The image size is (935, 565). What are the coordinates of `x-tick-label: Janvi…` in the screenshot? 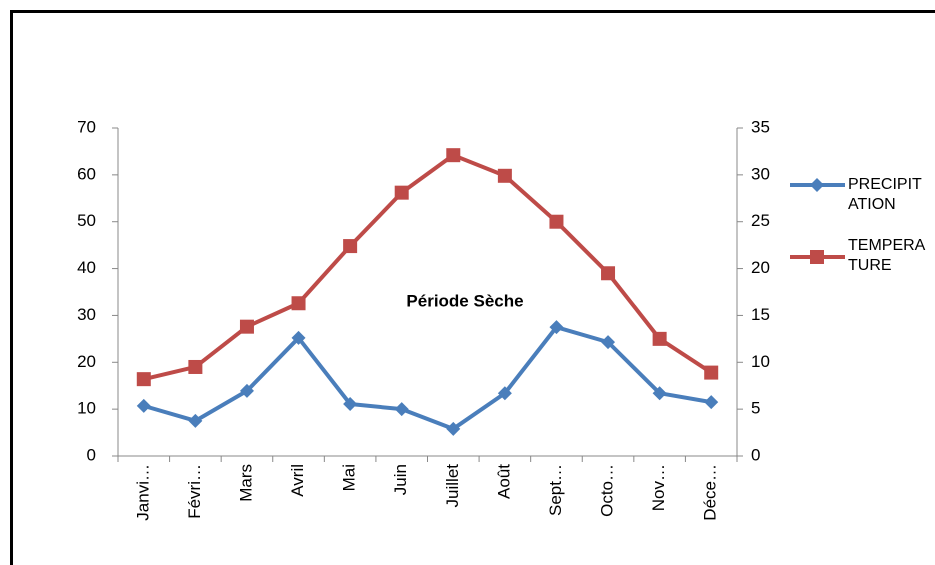 It's located at (142, 492).